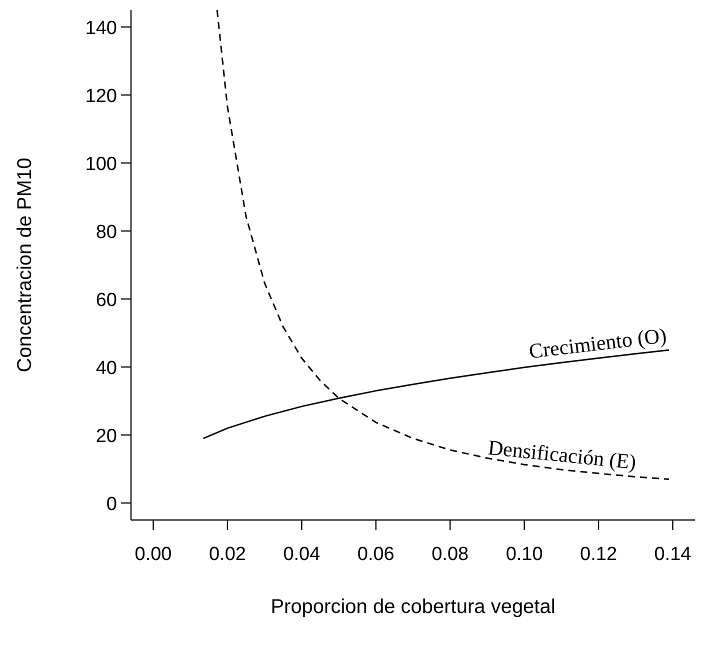 The height and width of the screenshot is (648, 704). What do you see at coordinates (101, 96) in the screenshot?
I see `y-tick-label: 120` at bounding box center [101, 96].